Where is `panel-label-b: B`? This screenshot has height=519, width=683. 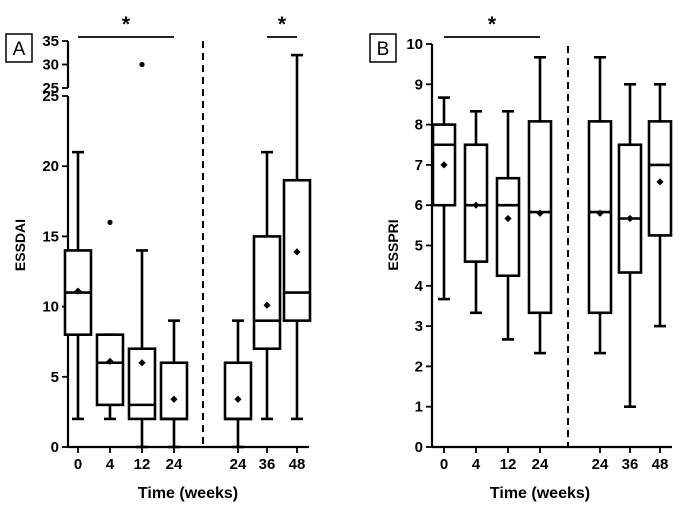
panel-label-b: B is located at coordinates (383, 49).